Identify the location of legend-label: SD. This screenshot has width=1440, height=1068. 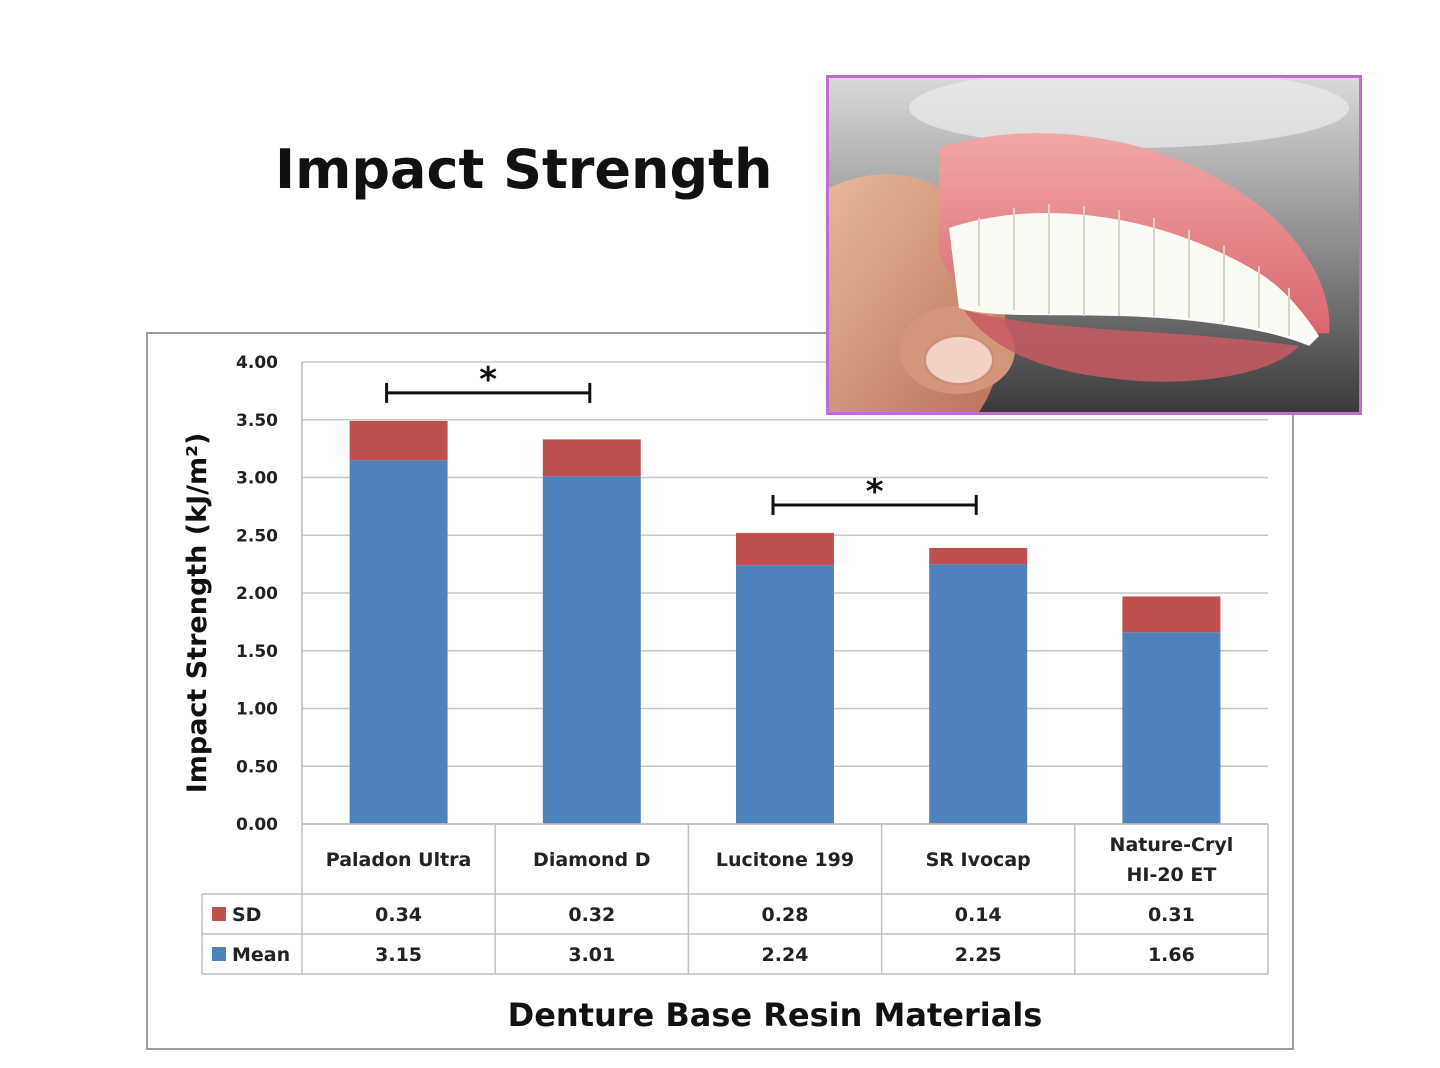
(246, 915).